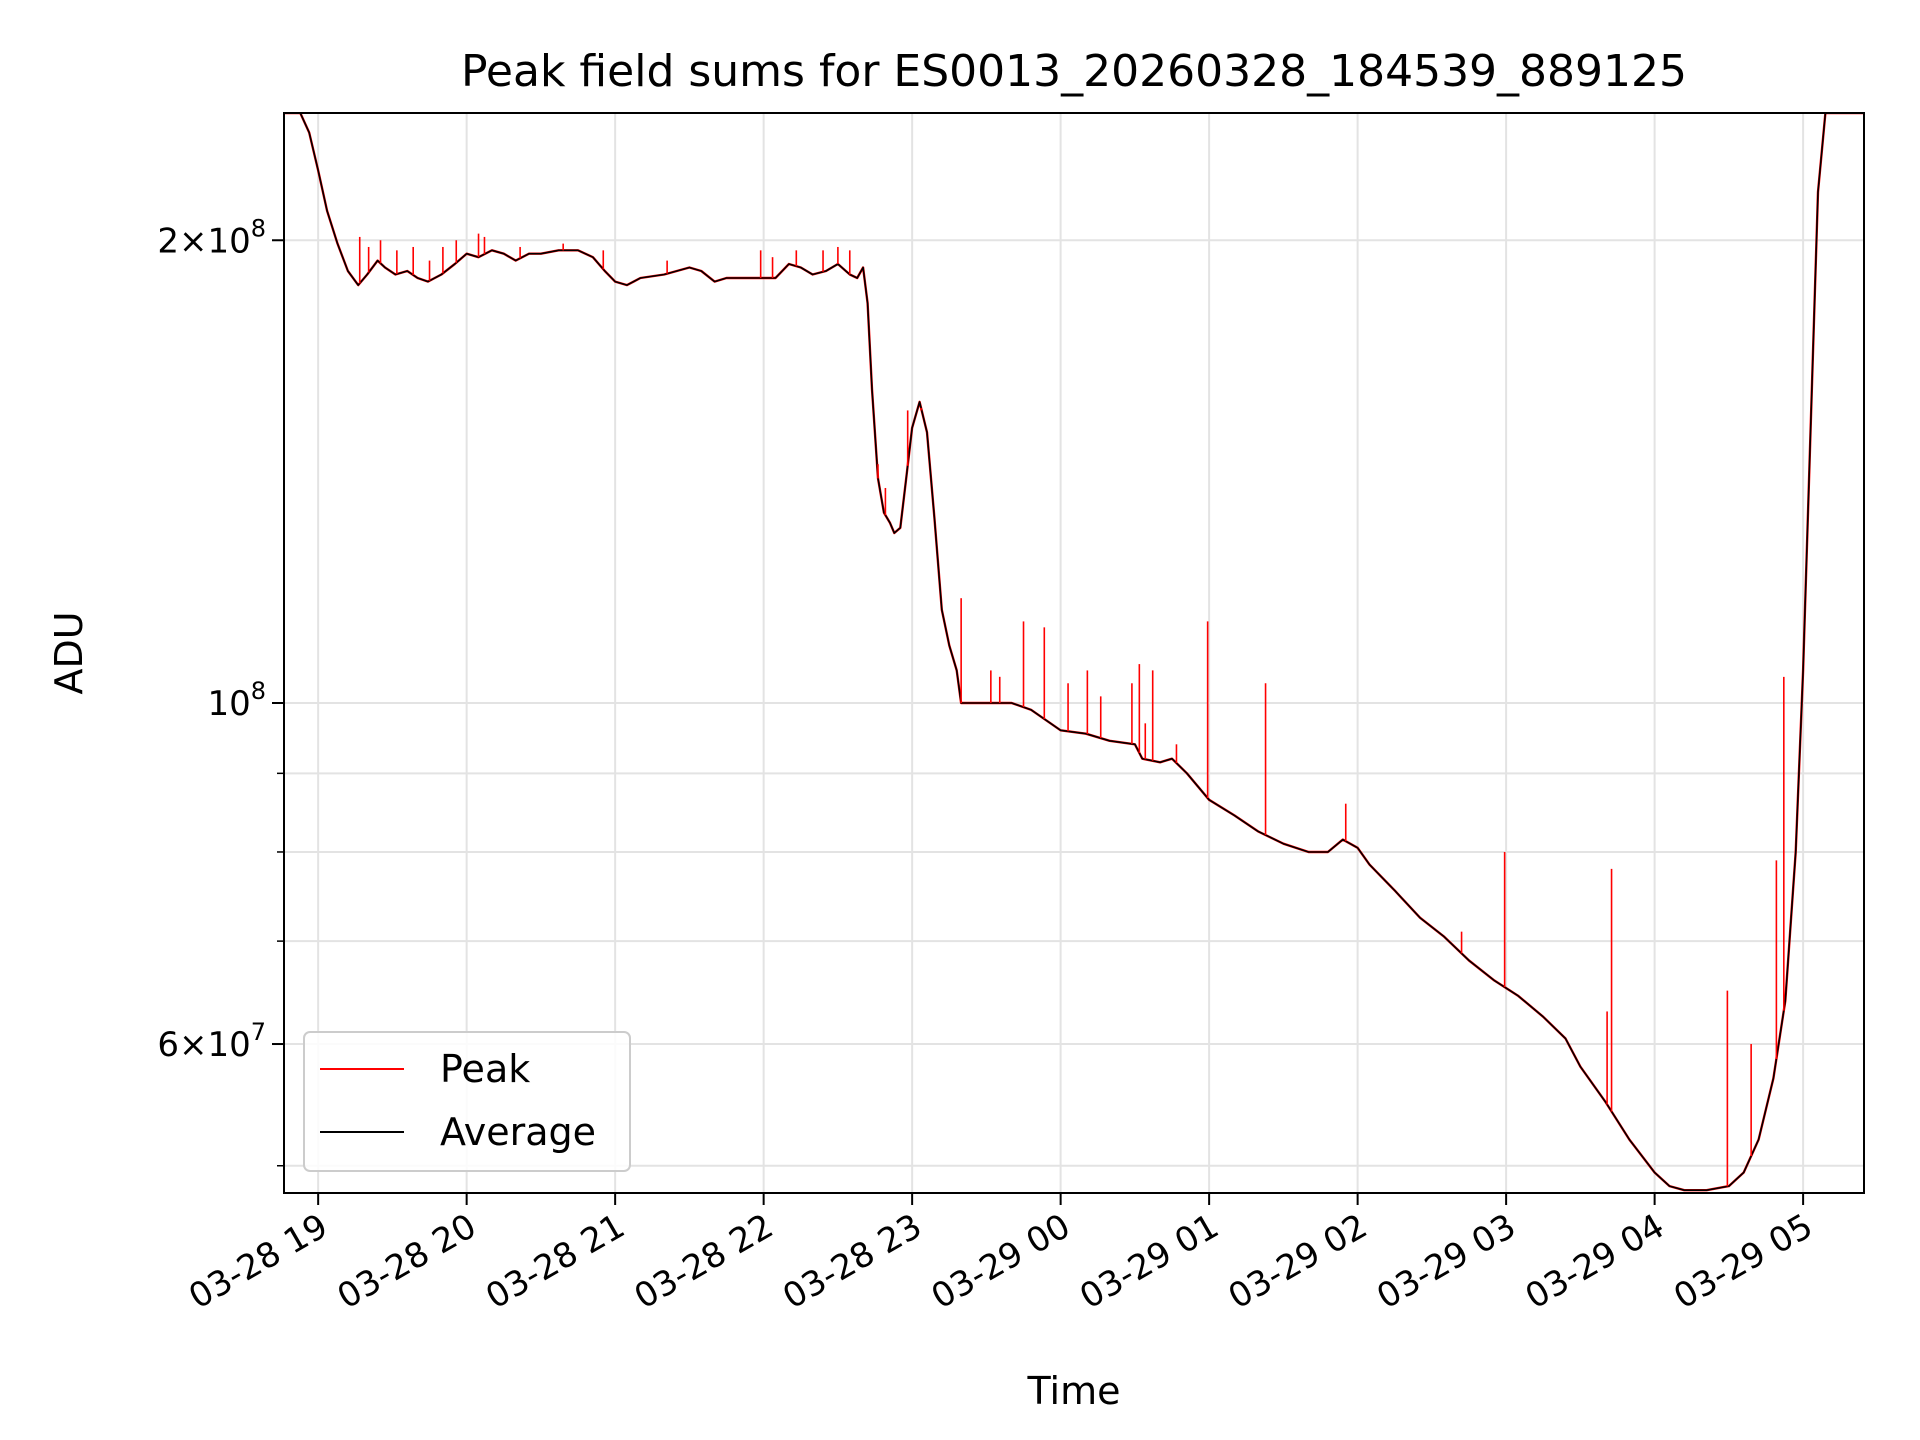 The image size is (1920, 1440). Describe the element at coordinates (518, 1132) in the screenshot. I see `legend-average-label: Average` at that location.